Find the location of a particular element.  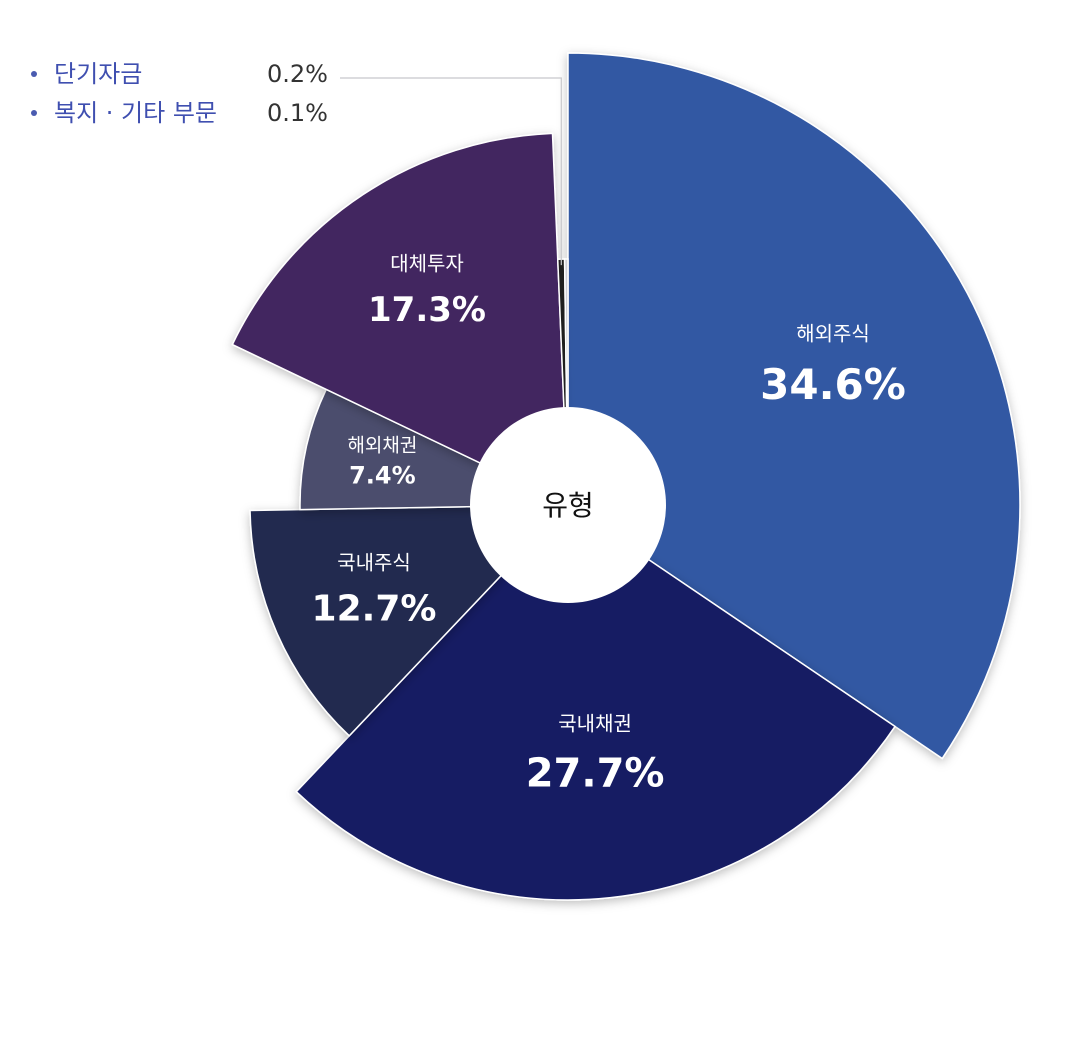

legend: 단기자금 0.2% 복지 · 기타 부문 0.1% is located at coordinates (179, 93).